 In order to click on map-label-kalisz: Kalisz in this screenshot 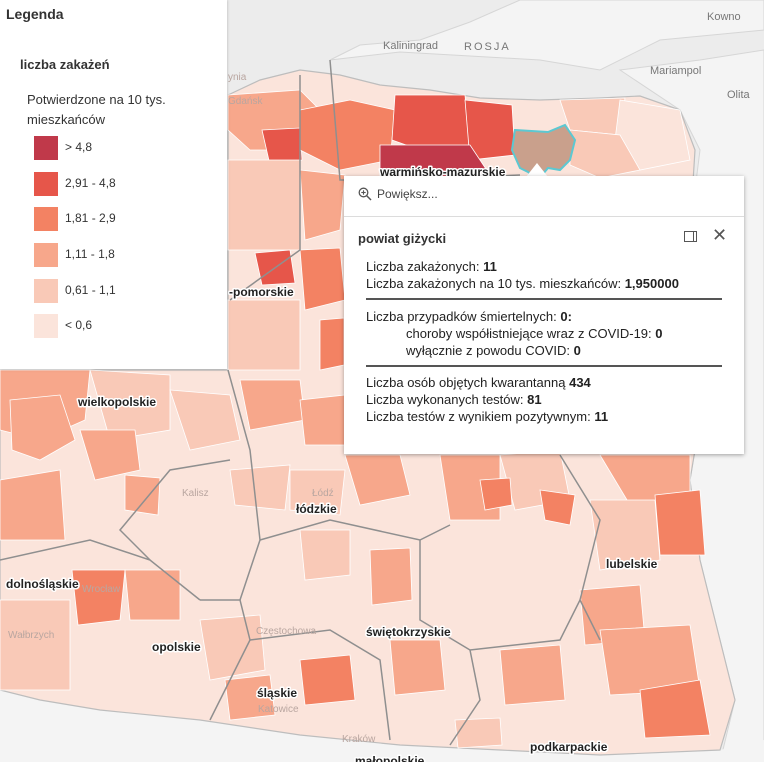, I will do `click(195, 493)`.